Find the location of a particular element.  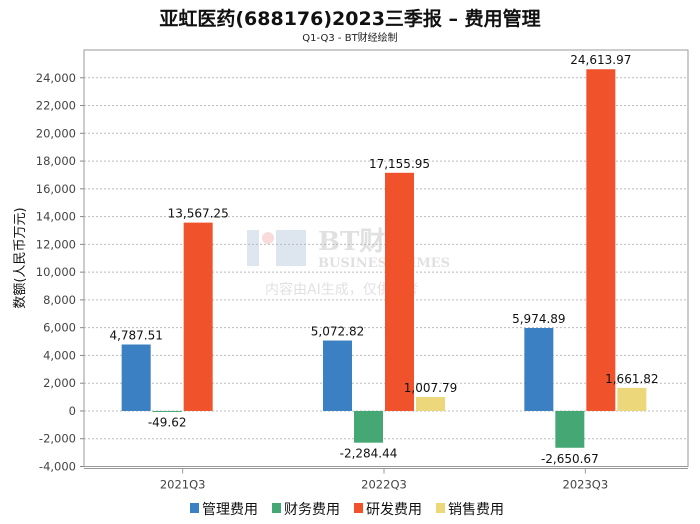

y-tick-label: 14,000 is located at coordinates (56, 217).